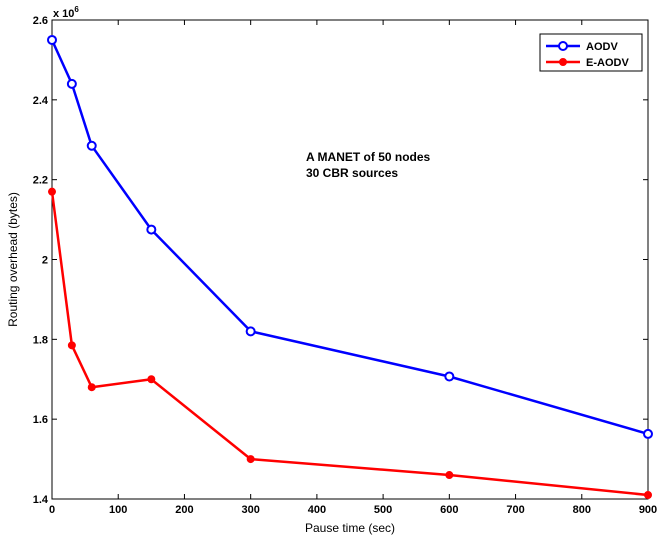  Describe the element at coordinates (118, 510) in the screenshot. I see `x-tick-label: 100` at that location.